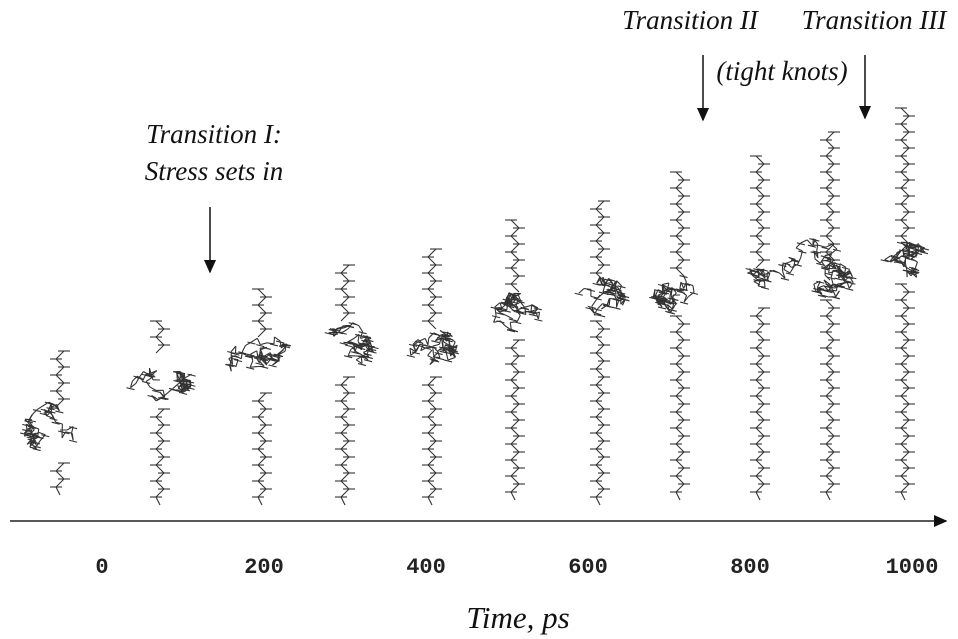  I want to click on tick-label: 0, so click(101, 567).